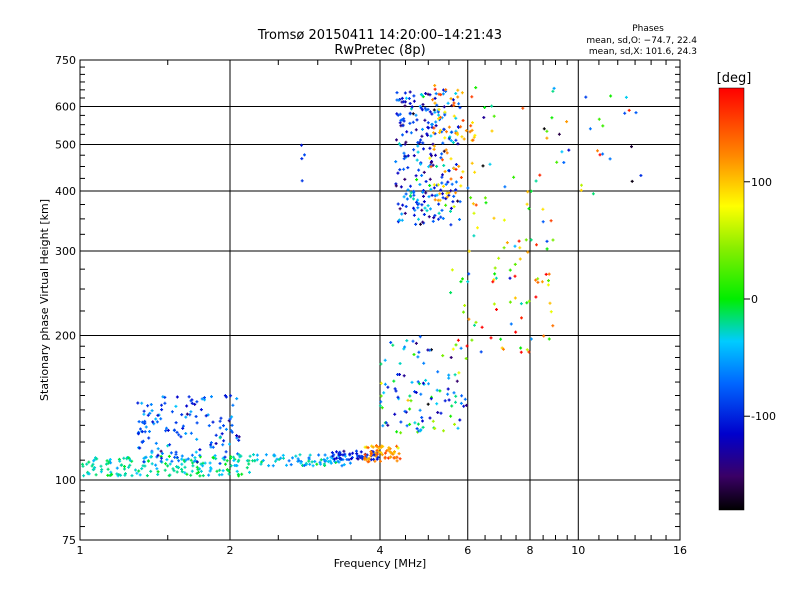  Describe the element at coordinates (760, 299) in the screenshot. I see `colorbar-ticks: 100 0 -100` at that location.